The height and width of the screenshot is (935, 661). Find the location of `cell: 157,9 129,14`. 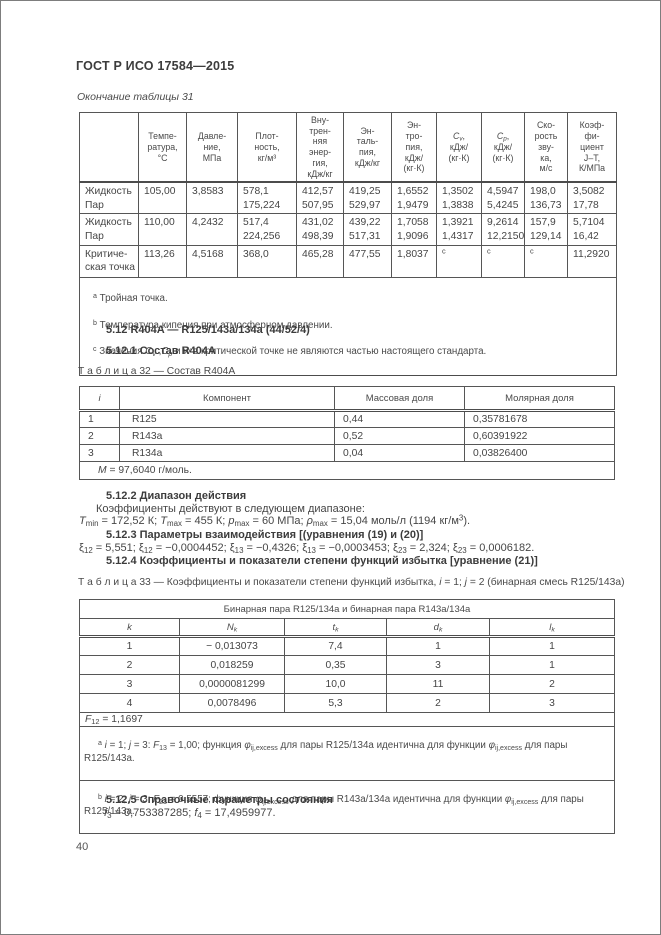

cell: 157,9 129,14 is located at coordinates (546, 229).